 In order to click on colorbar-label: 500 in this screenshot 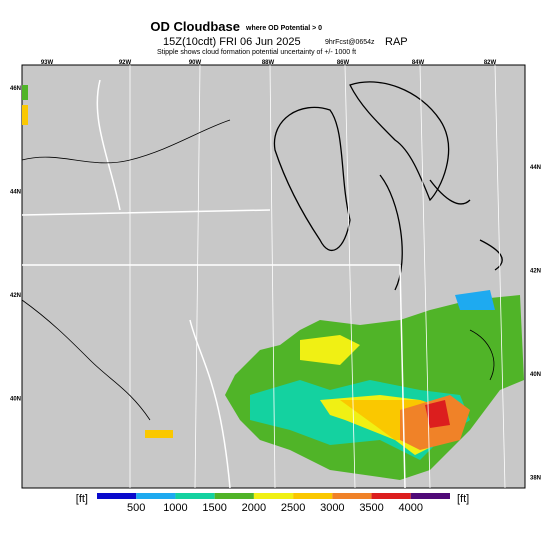, I will do `click(136, 508)`.